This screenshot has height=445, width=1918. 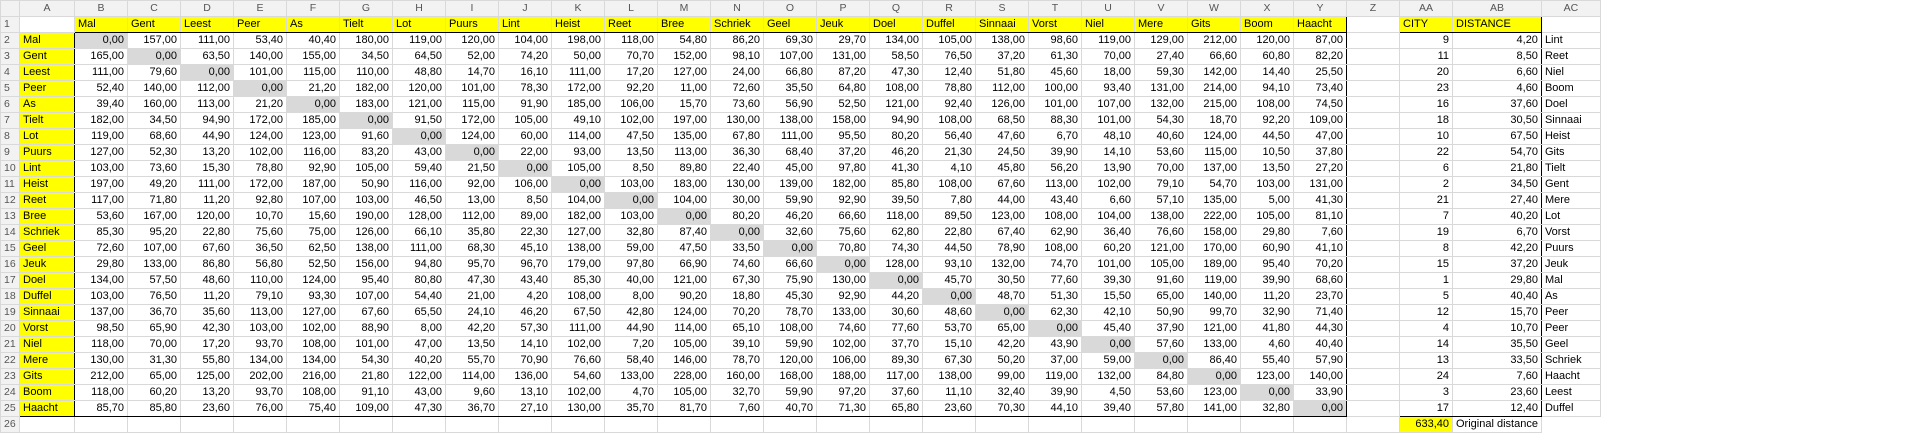 What do you see at coordinates (737, 312) in the screenshot?
I see `distance-cell: 70,20` at bounding box center [737, 312].